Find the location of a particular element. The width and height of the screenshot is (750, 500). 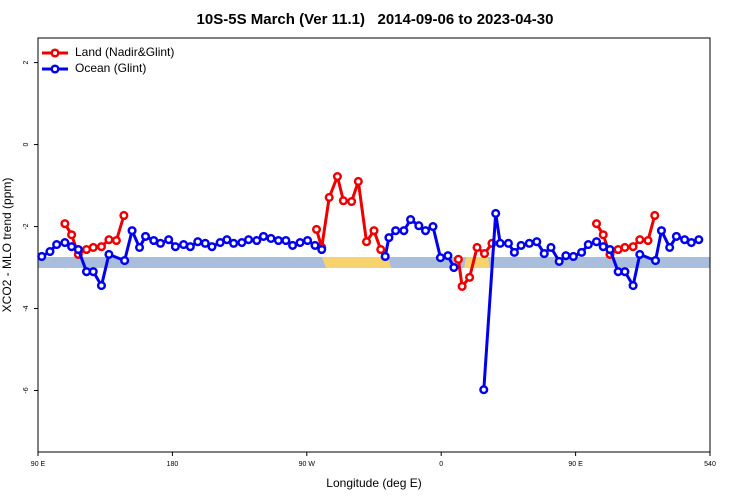

legend-marker is located at coordinates (55, 69).